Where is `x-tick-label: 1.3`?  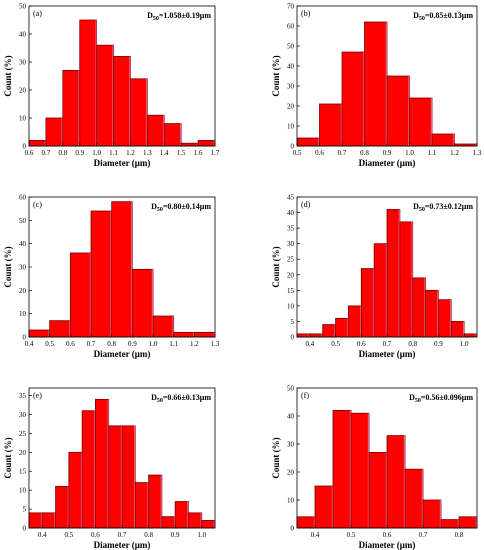 x-tick-label: 1.3 is located at coordinates (477, 153).